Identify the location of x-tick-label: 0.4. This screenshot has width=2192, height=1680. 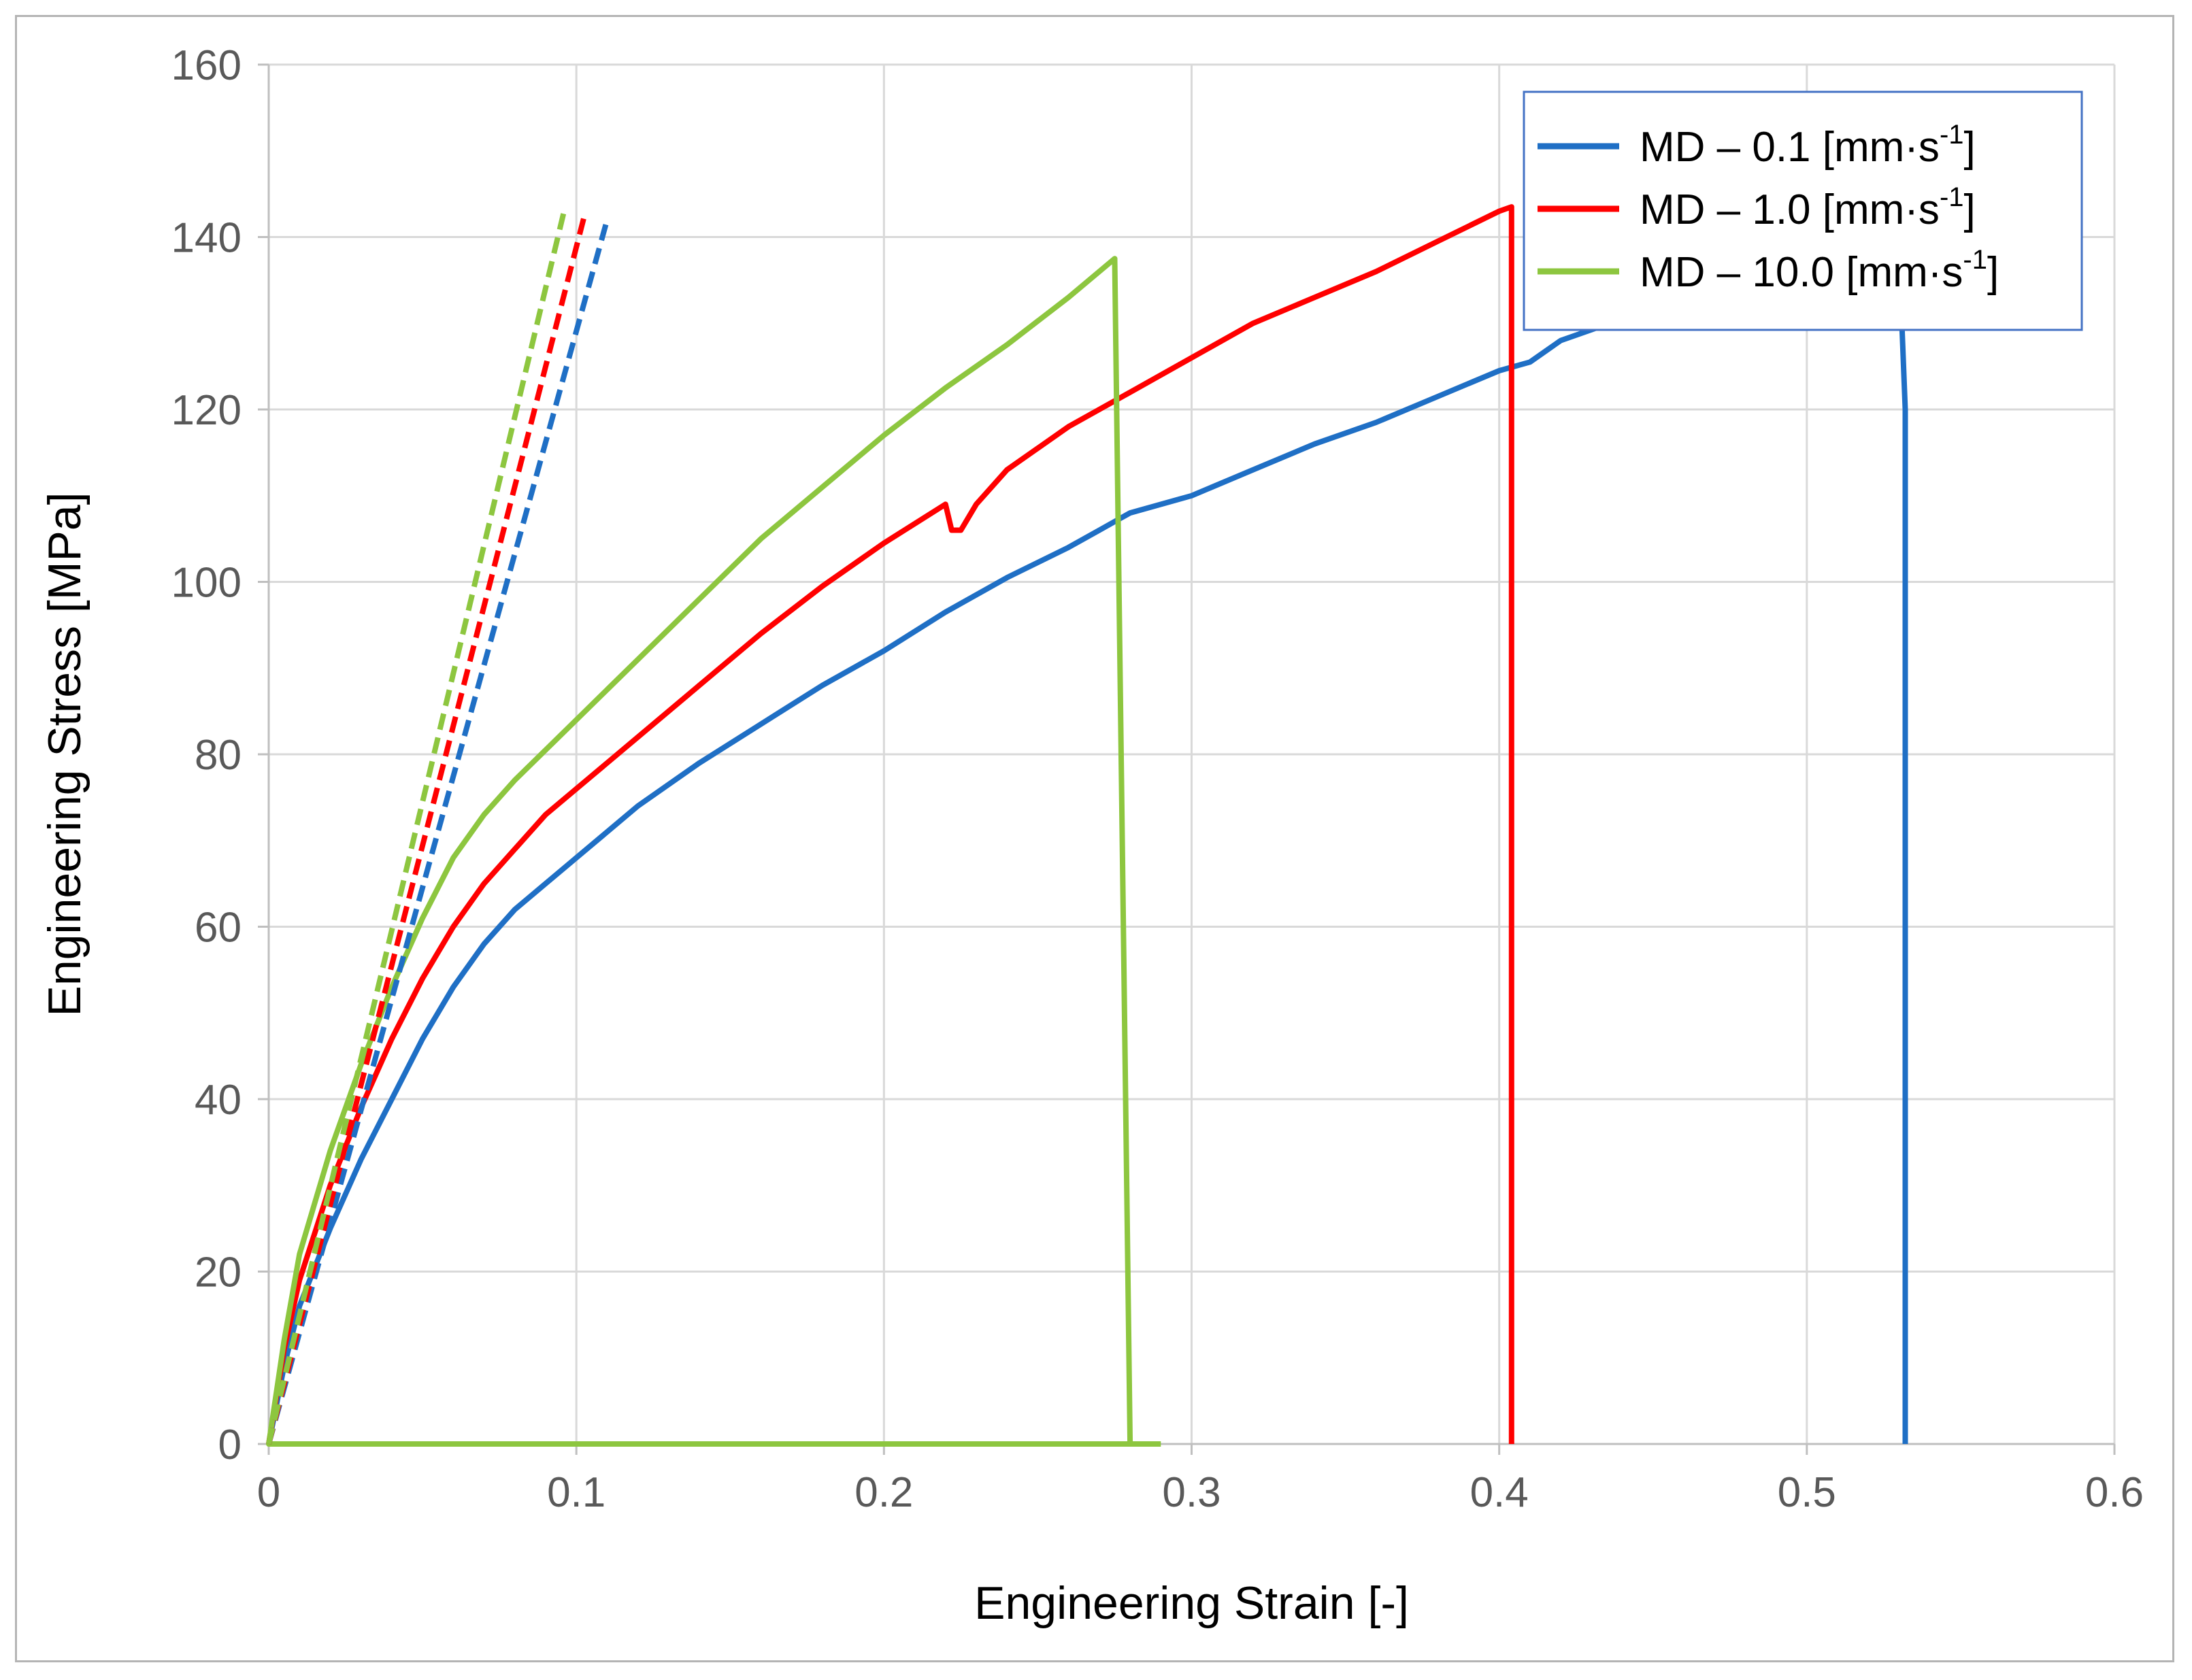
(1499, 1492).